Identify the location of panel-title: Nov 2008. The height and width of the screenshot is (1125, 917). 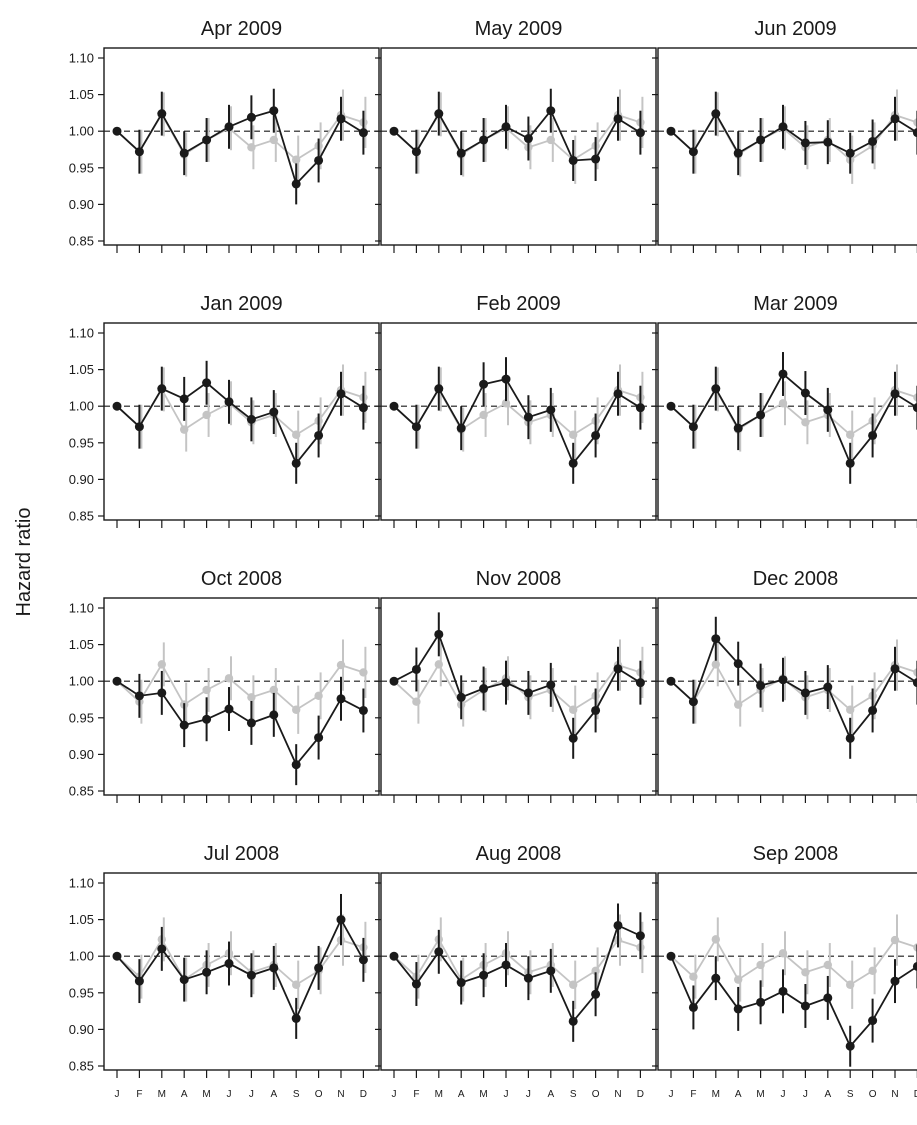
(519, 579).